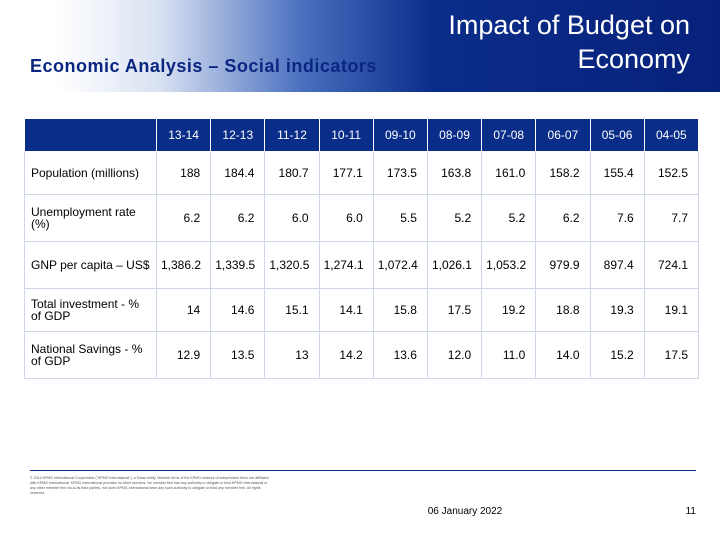 This screenshot has width=720, height=540. What do you see at coordinates (671, 173) in the screenshot?
I see `table-cell: 152.5` at bounding box center [671, 173].